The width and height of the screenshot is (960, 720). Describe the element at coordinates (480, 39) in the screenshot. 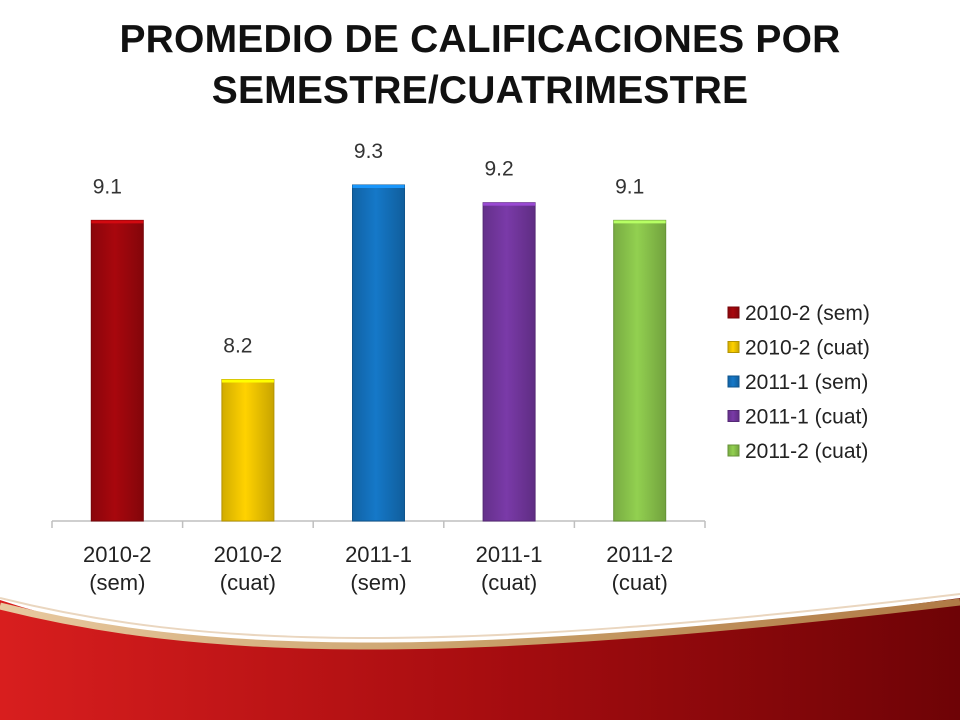

I see `title-line-1: PROMEDIO DE CALIFICACIONES POR` at that location.